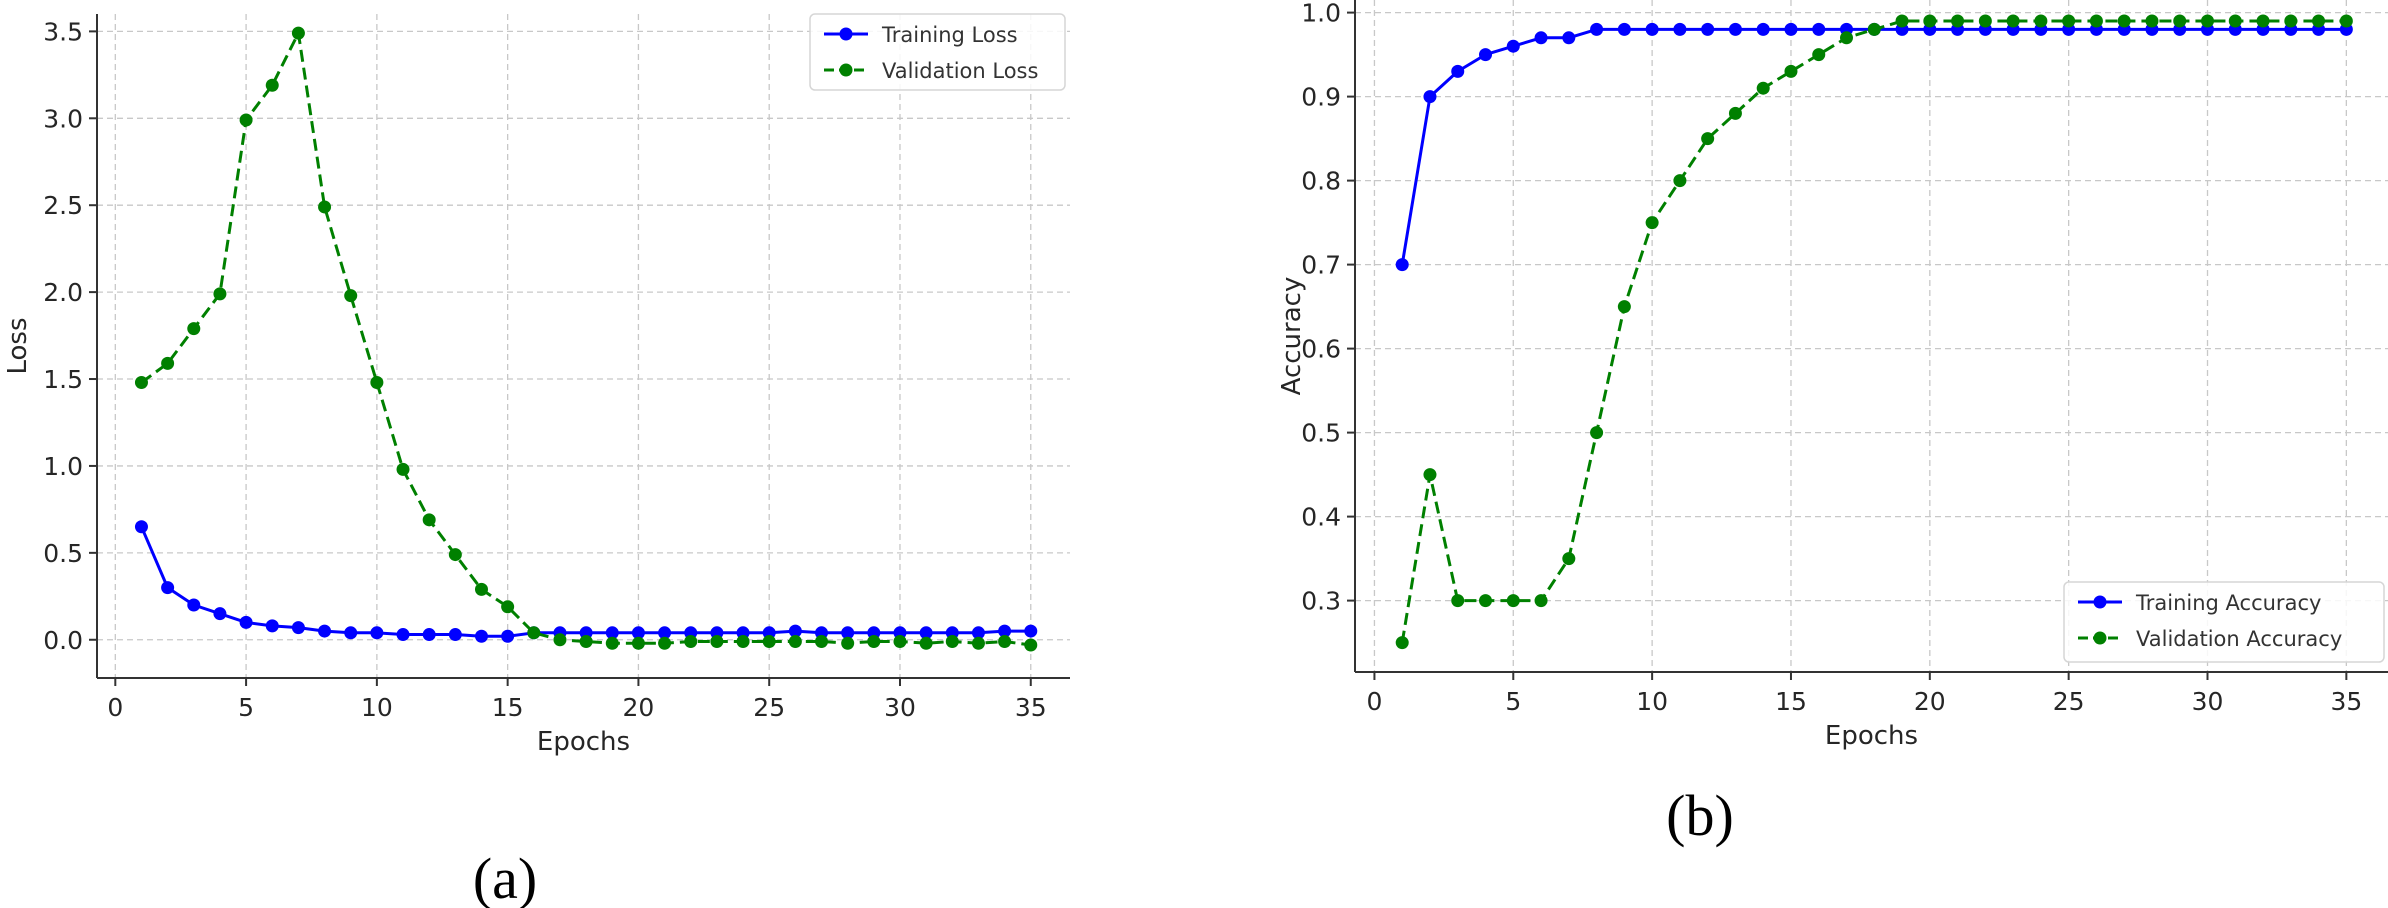  I want to click on x-axis-label: Epochs, so click(583, 742).